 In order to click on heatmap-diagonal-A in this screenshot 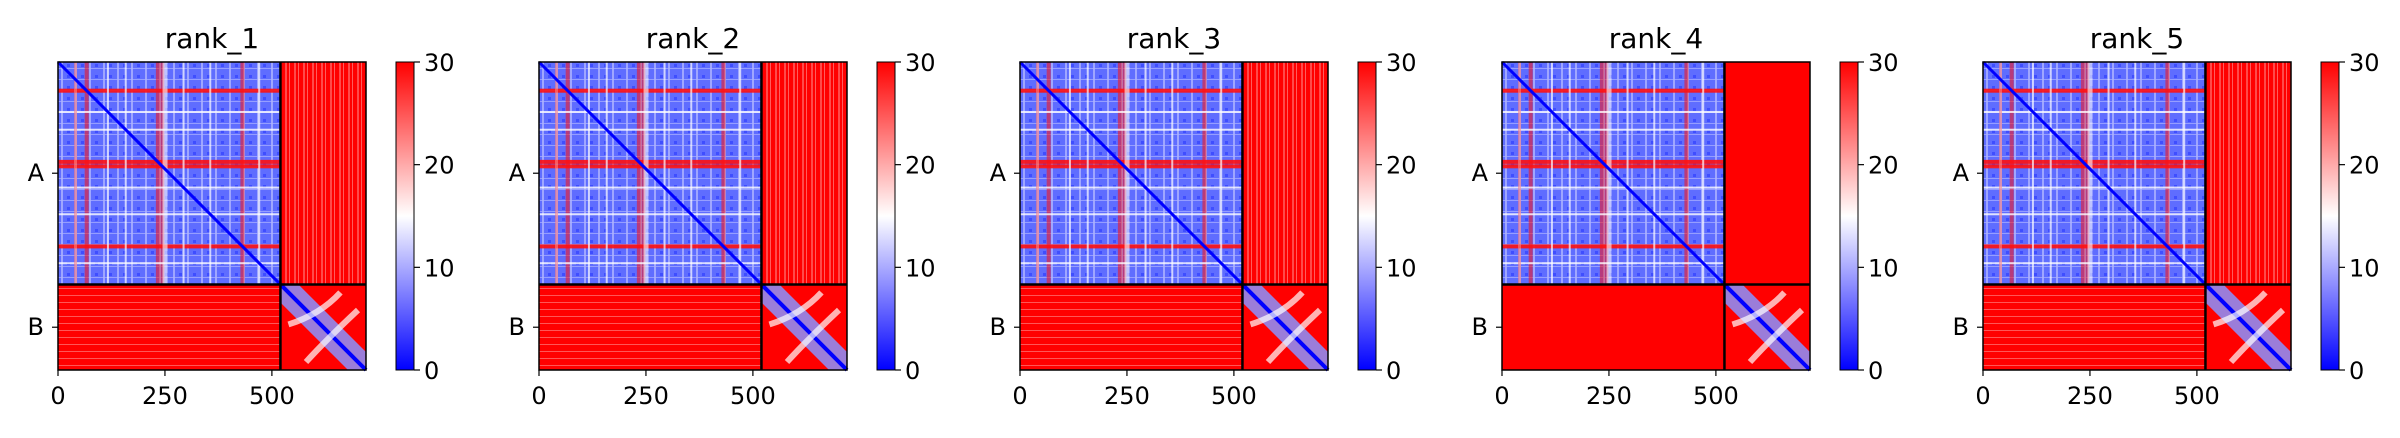, I will do `click(1613, 173)`.